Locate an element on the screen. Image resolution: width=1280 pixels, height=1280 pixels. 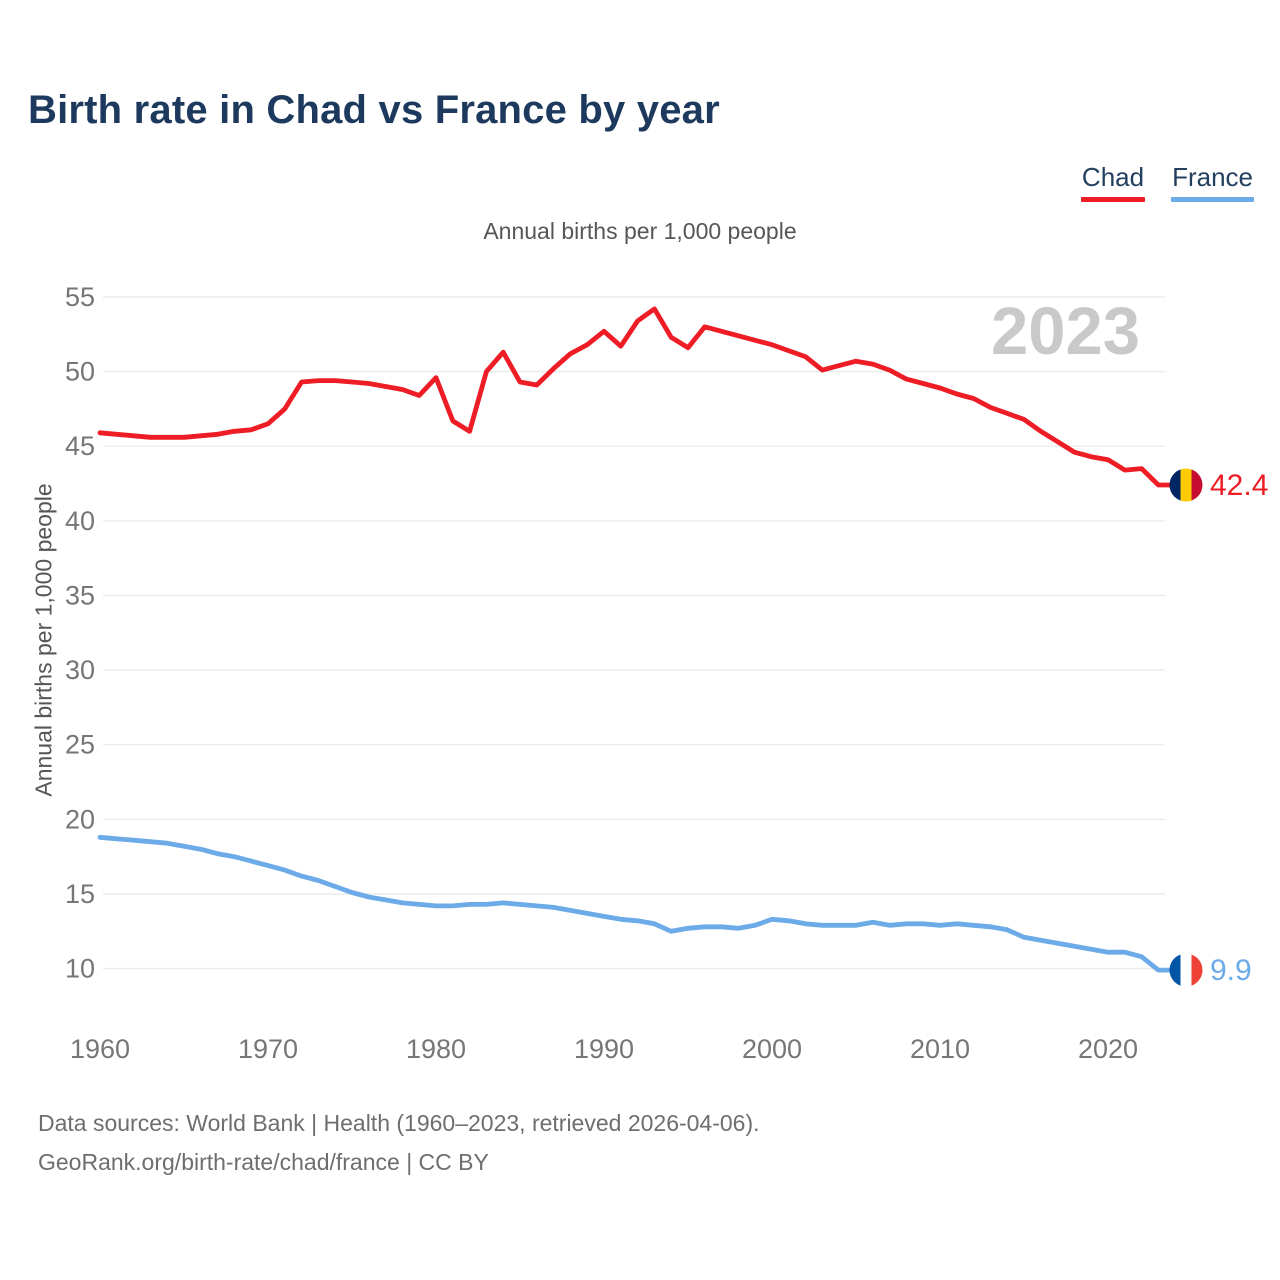
france-end-value-label: 9.9 is located at coordinates (1231, 970).